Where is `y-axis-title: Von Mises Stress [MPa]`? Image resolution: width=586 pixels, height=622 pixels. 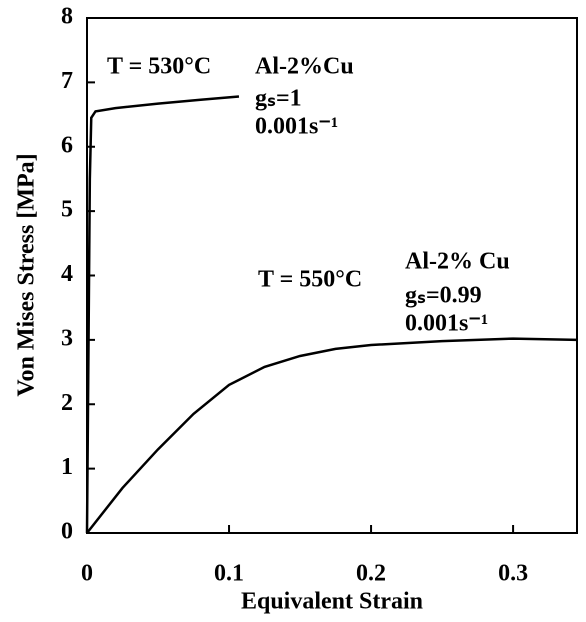
y-axis-title: Von Mises Stress [MPa] is located at coordinates (27, 274).